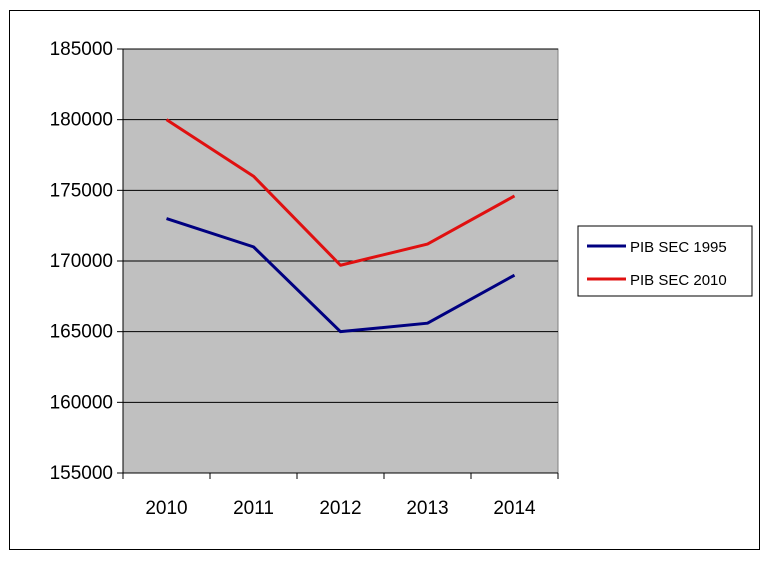  What do you see at coordinates (81, 120) in the screenshot?
I see `y-tick-label: 180000` at bounding box center [81, 120].